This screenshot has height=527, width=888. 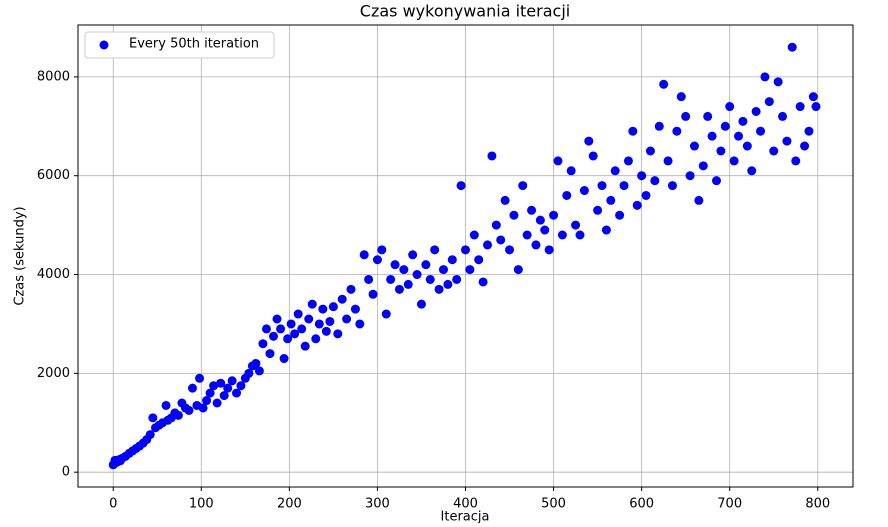 I want to click on y-tick-label: 4000, so click(x=53, y=274).